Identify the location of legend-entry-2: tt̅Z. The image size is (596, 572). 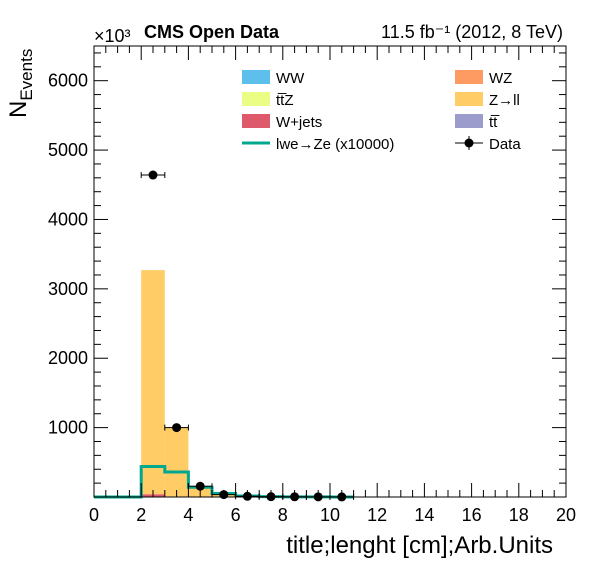
(268, 100).